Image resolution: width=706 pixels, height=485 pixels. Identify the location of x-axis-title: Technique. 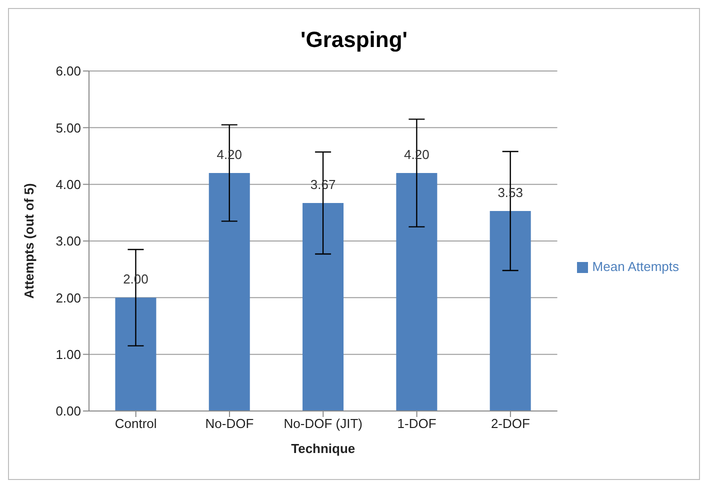
(323, 448).